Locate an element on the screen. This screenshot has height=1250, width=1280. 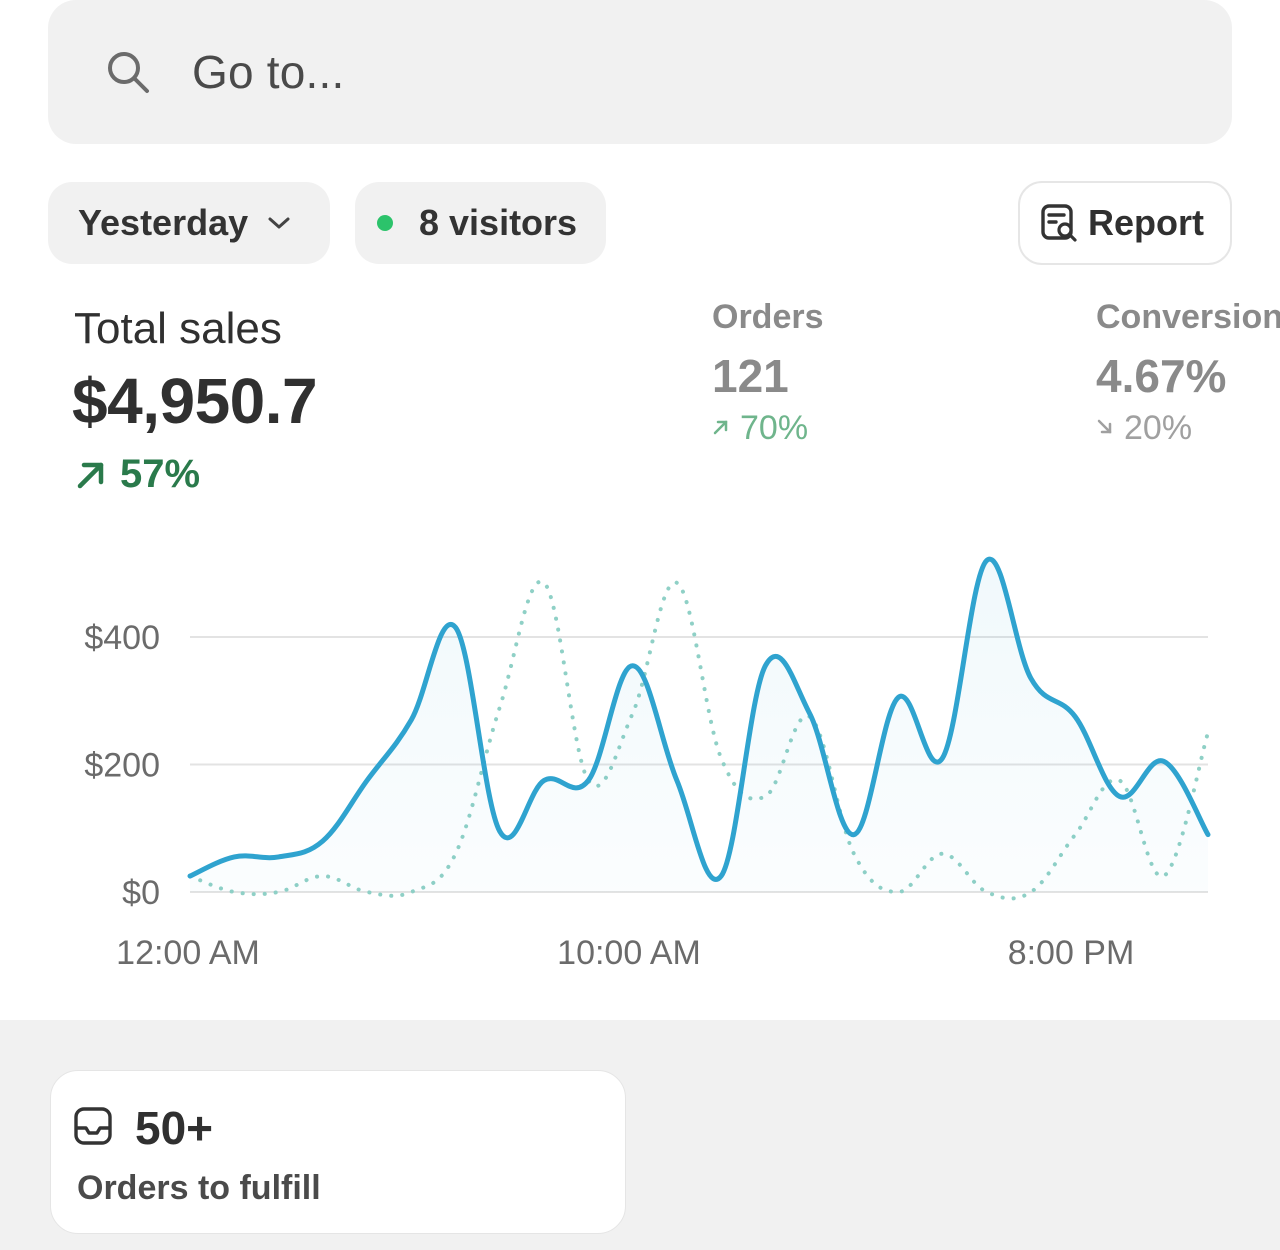
conversion-metric: Conversion 4.67% 20% is located at coordinates (1188, 373).